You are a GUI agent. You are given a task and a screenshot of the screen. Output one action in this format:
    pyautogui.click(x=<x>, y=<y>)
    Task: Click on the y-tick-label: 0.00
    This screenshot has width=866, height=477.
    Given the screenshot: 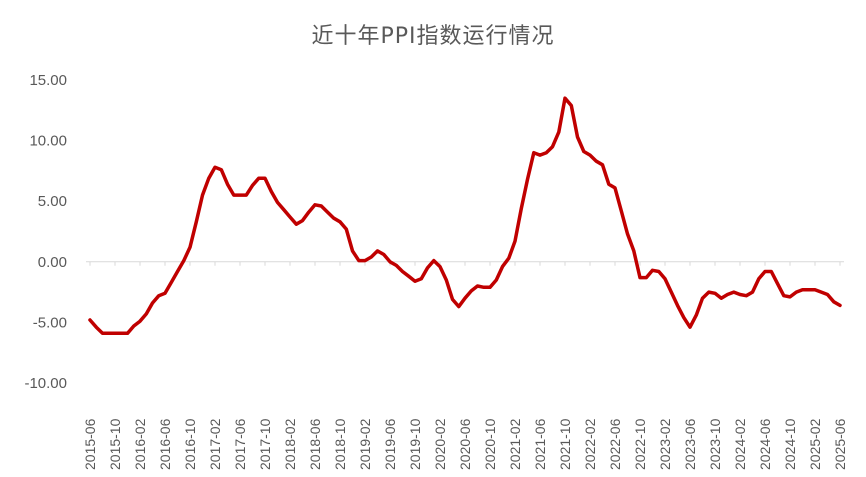 What is the action you would take?
    pyautogui.click(x=52, y=262)
    